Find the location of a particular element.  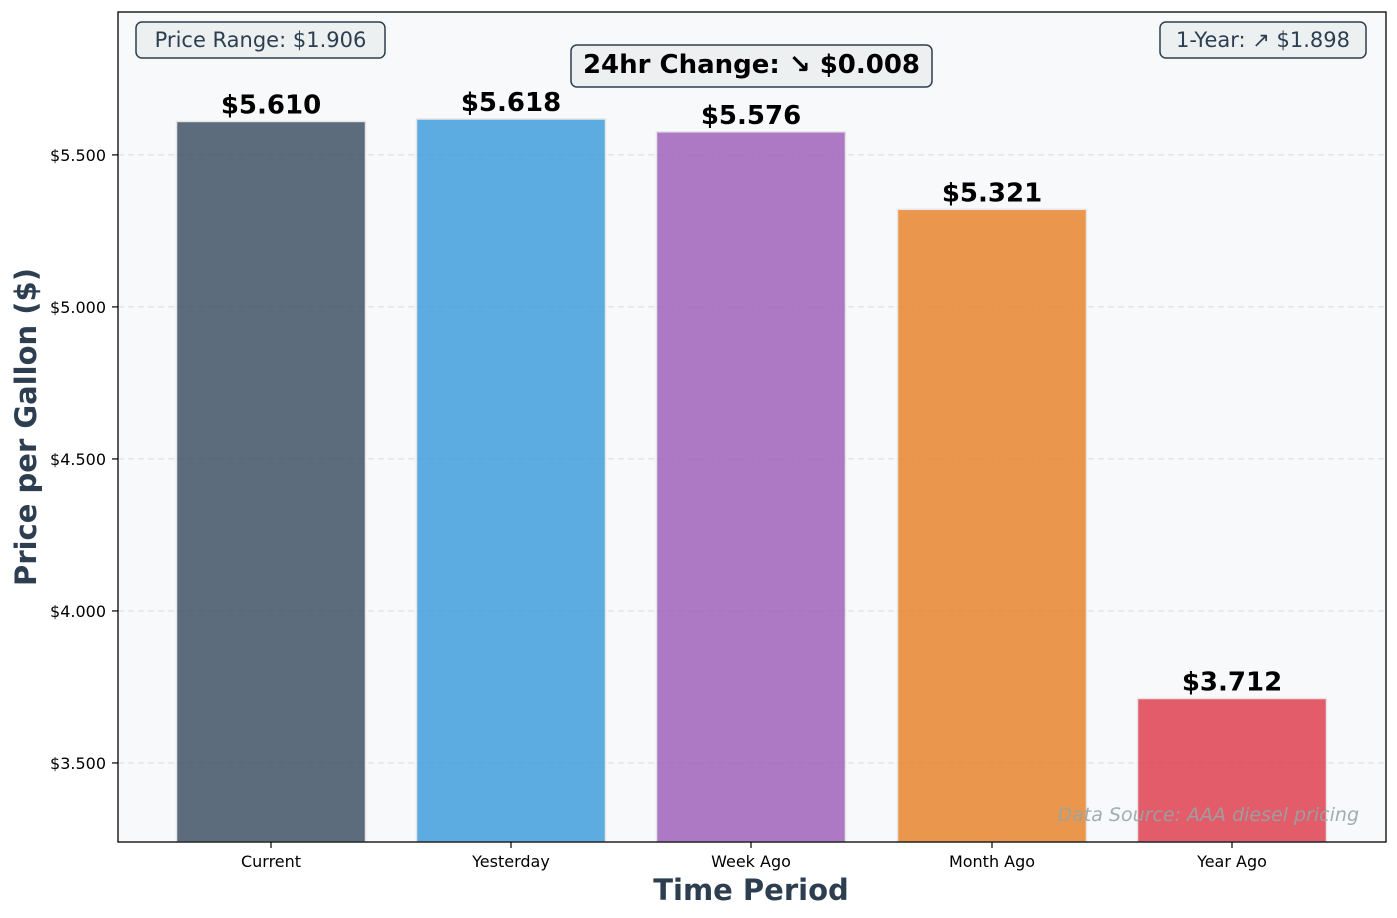

one-year-annotation: 1-Year: ↗ $1.898 is located at coordinates (1263, 40).